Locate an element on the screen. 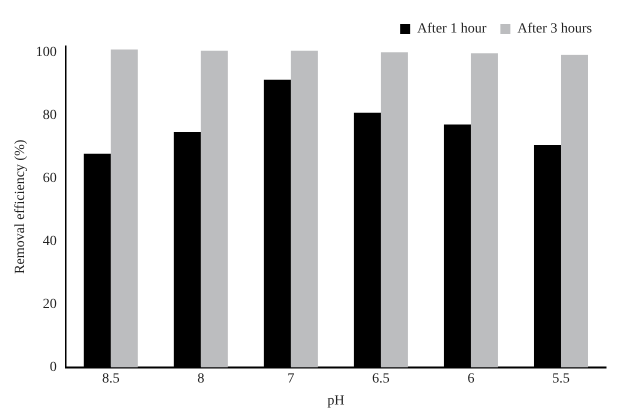  y-tick-label: 20 is located at coordinates (49, 304).